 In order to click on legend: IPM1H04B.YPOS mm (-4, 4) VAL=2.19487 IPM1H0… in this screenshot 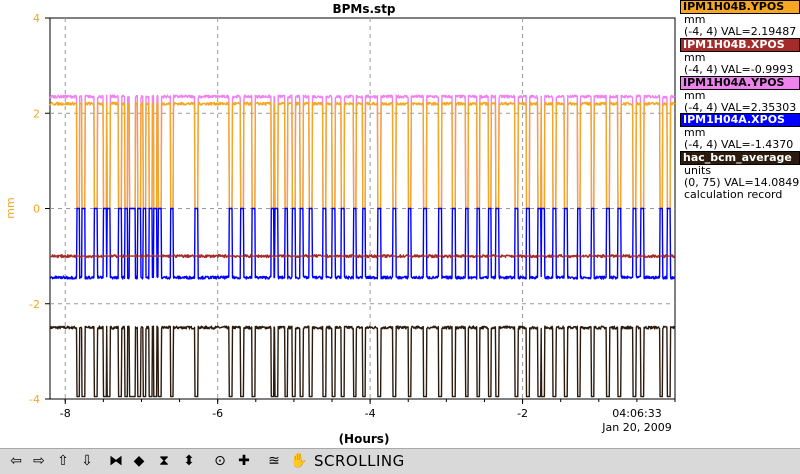, I will do `click(740, 105)`.